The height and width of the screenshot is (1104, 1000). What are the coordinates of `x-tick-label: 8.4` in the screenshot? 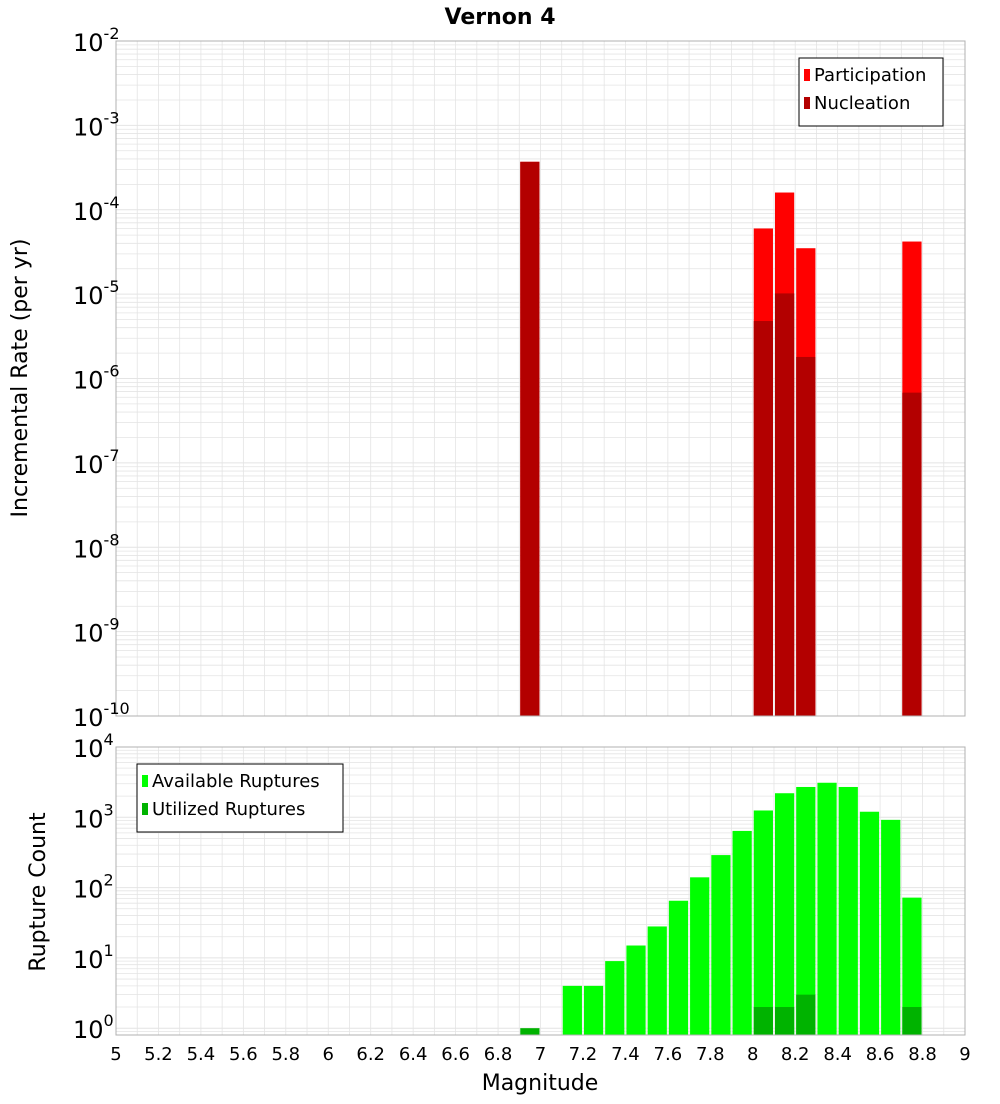 It's located at (837, 1054).